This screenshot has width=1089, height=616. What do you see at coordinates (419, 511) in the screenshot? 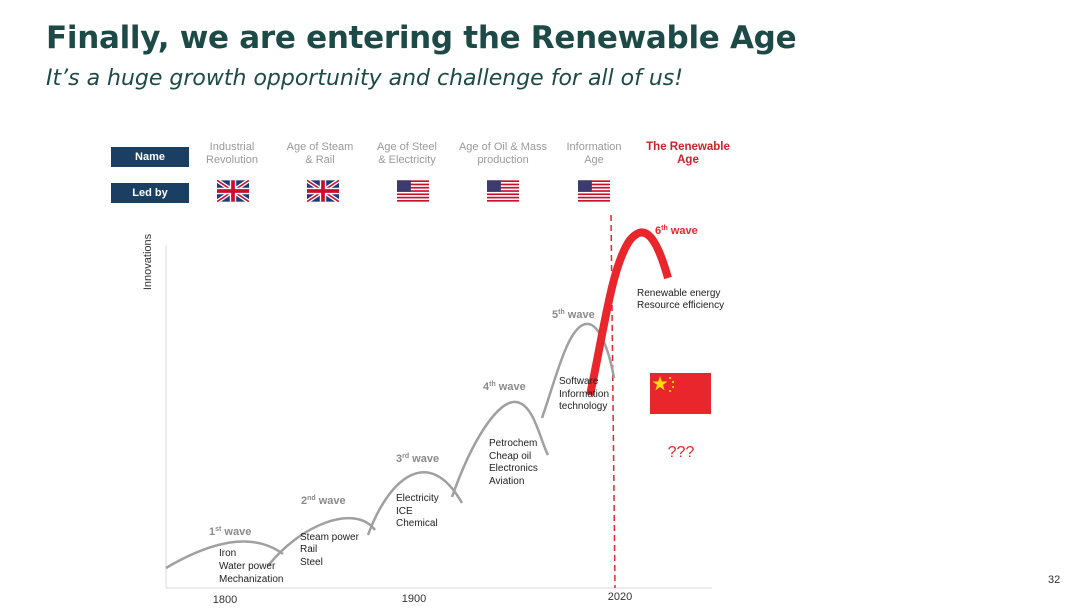
I see `wave-3-items: Electricity ICE Chemical` at bounding box center [419, 511].